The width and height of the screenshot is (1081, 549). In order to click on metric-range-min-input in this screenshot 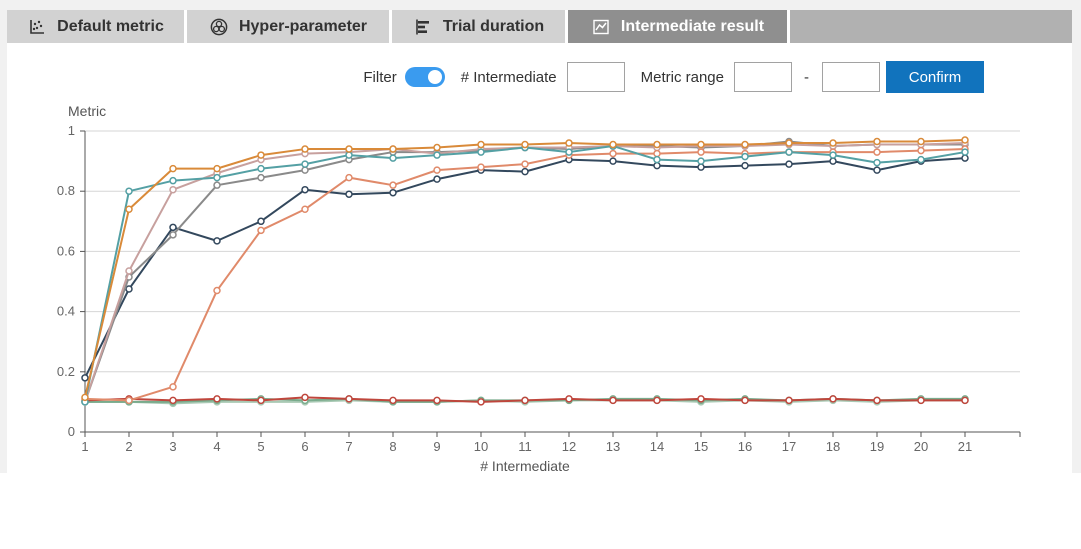, I will do `click(763, 77)`.